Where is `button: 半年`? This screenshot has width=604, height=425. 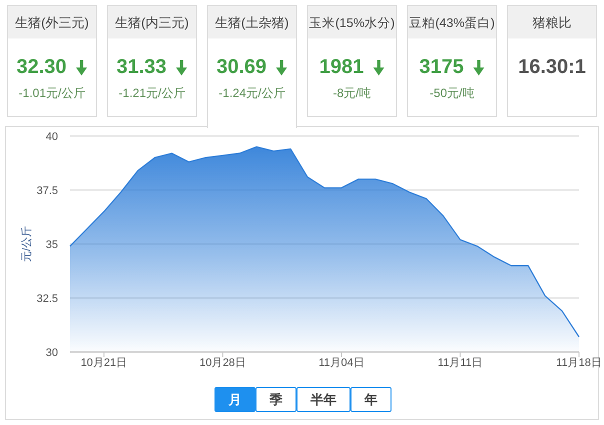
button: 半年 is located at coordinates (323, 399).